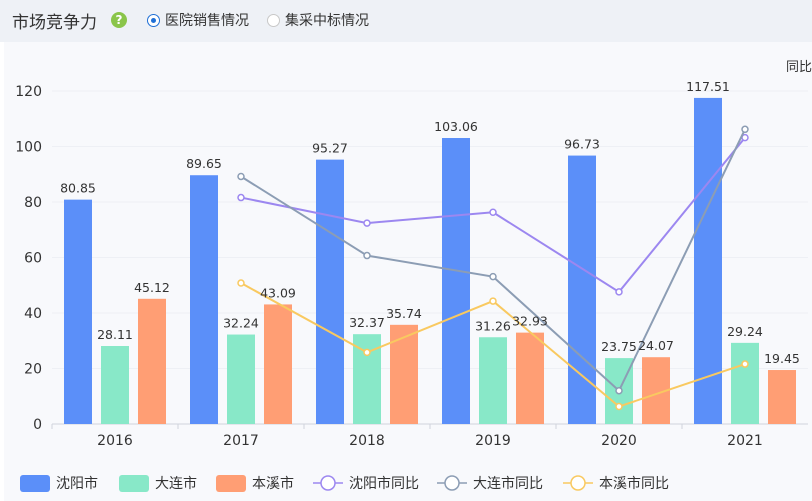  Describe the element at coordinates (508, 483) in the screenshot. I see `legend-label: 大连市同比` at that location.